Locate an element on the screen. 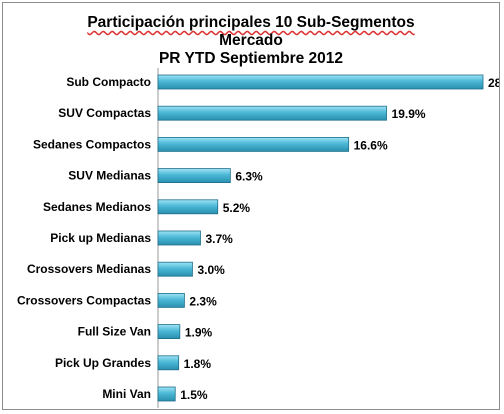  value-label-9: 1.8% is located at coordinates (198, 364).